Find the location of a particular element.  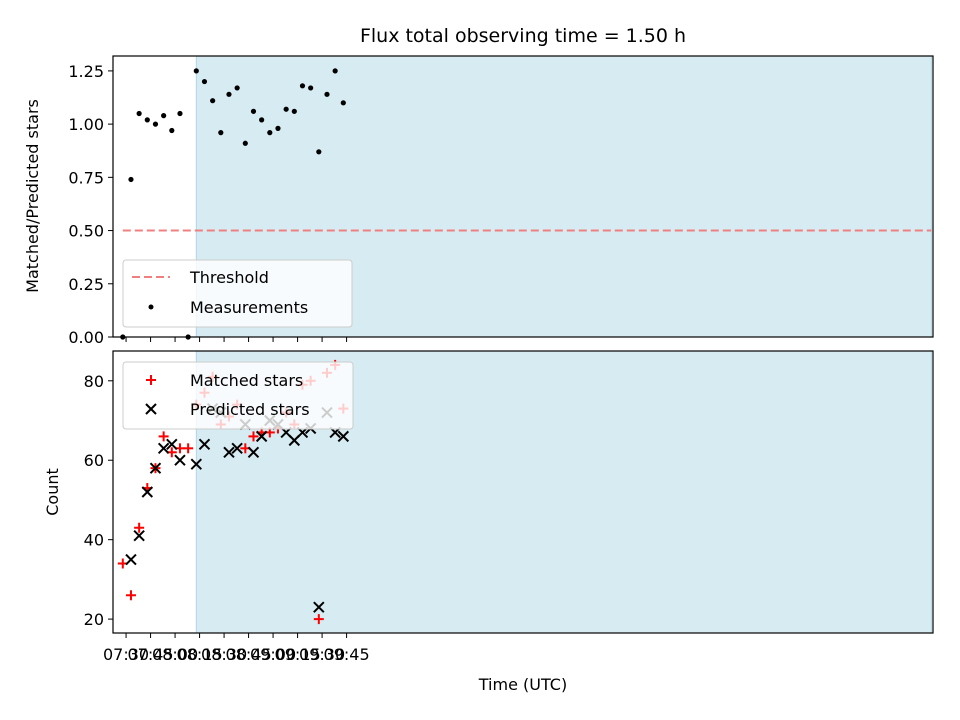

x-tick-label: 09:45 is located at coordinates (347, 654).